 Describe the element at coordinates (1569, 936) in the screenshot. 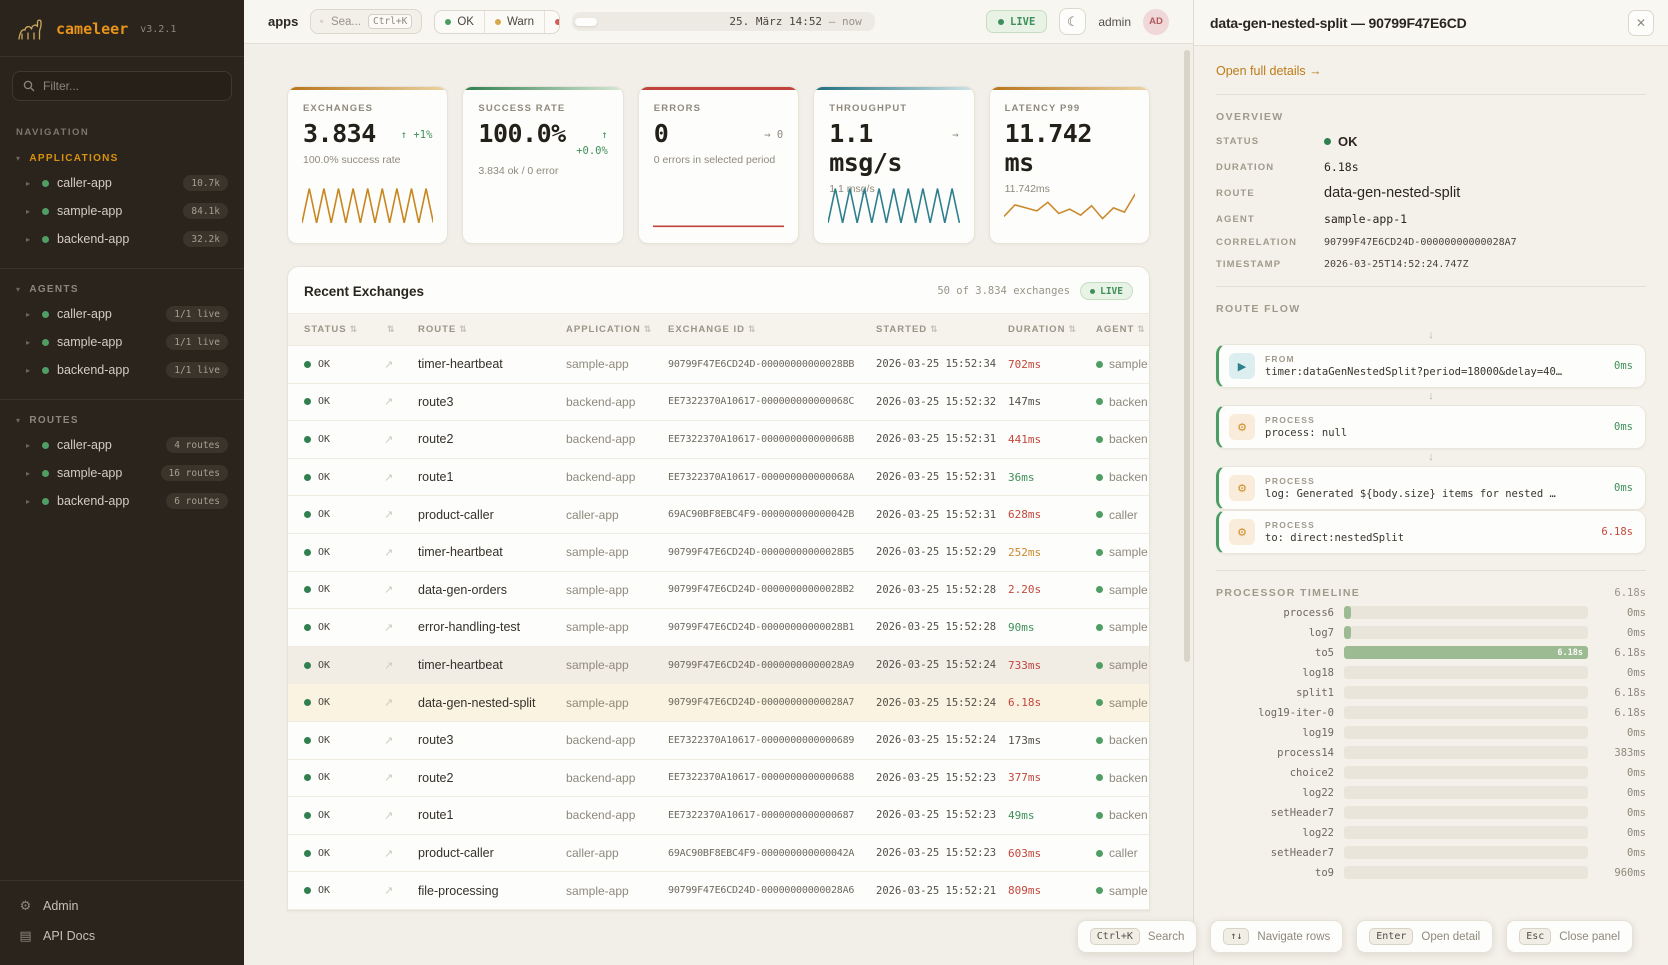

I see `keyboard-hint: Esc Close panel` at that location.